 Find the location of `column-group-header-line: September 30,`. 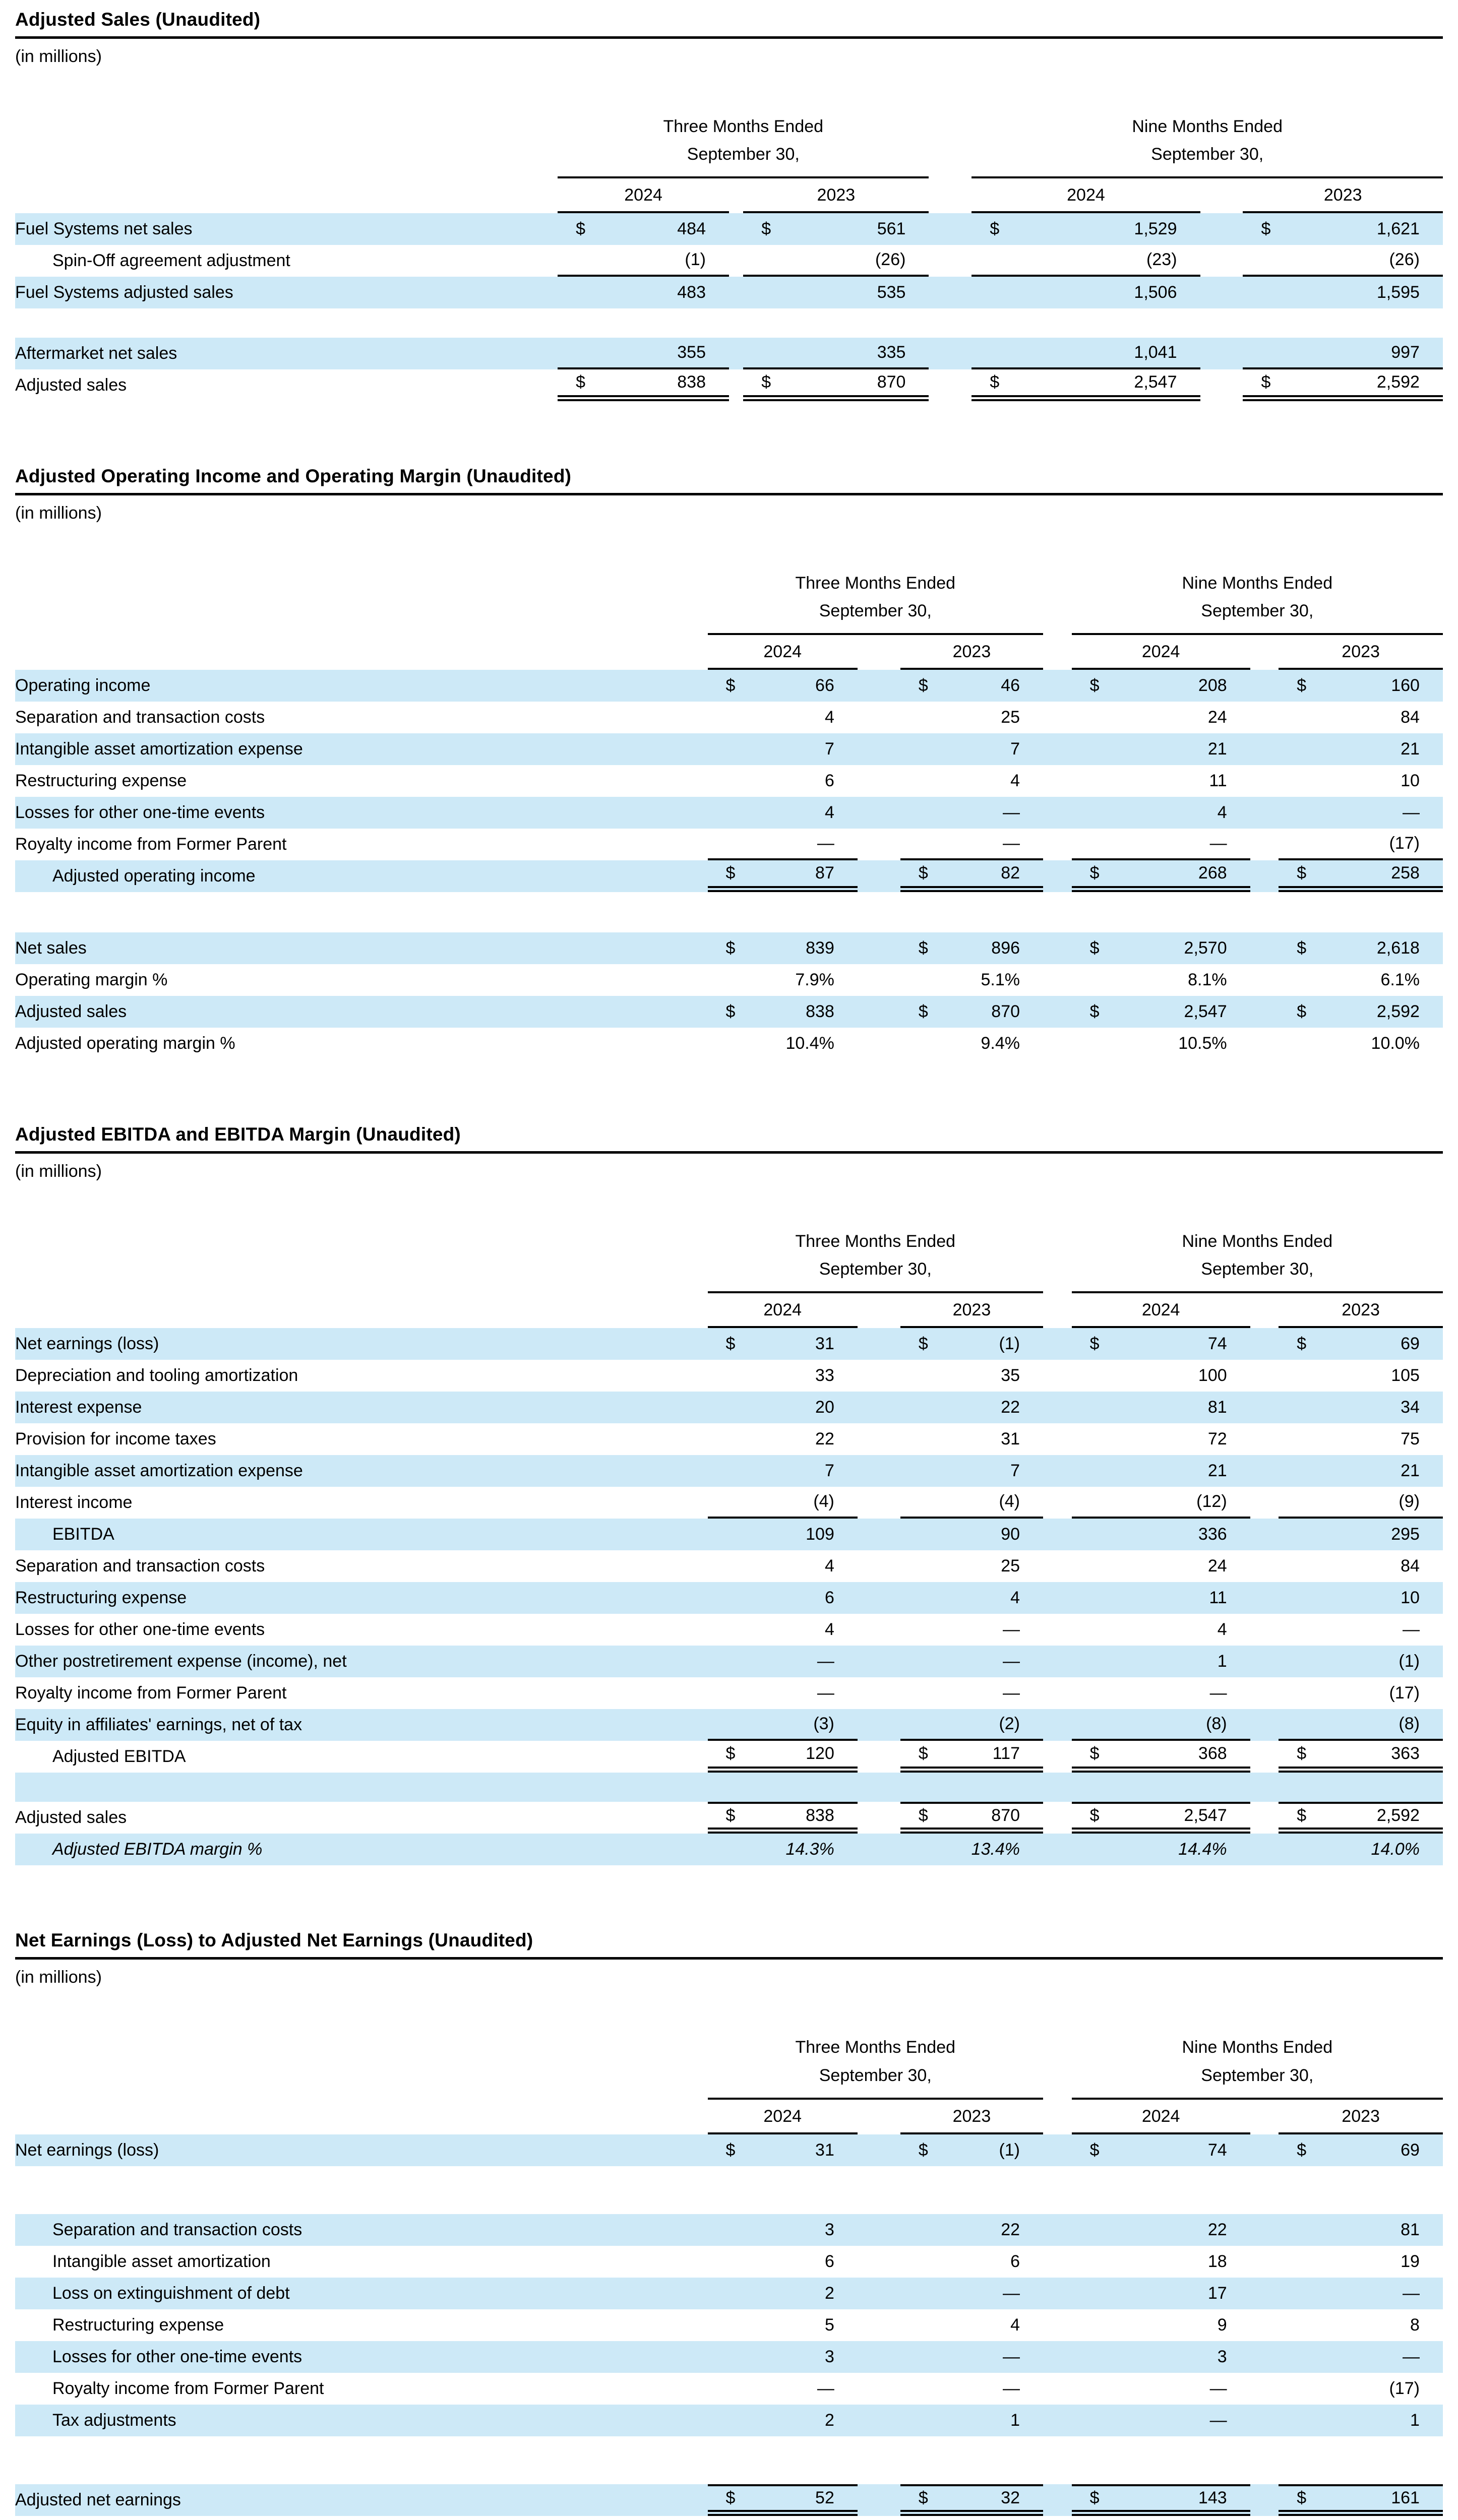

column-group-header-line: September 30, is located at coordinates (1257, 1269).